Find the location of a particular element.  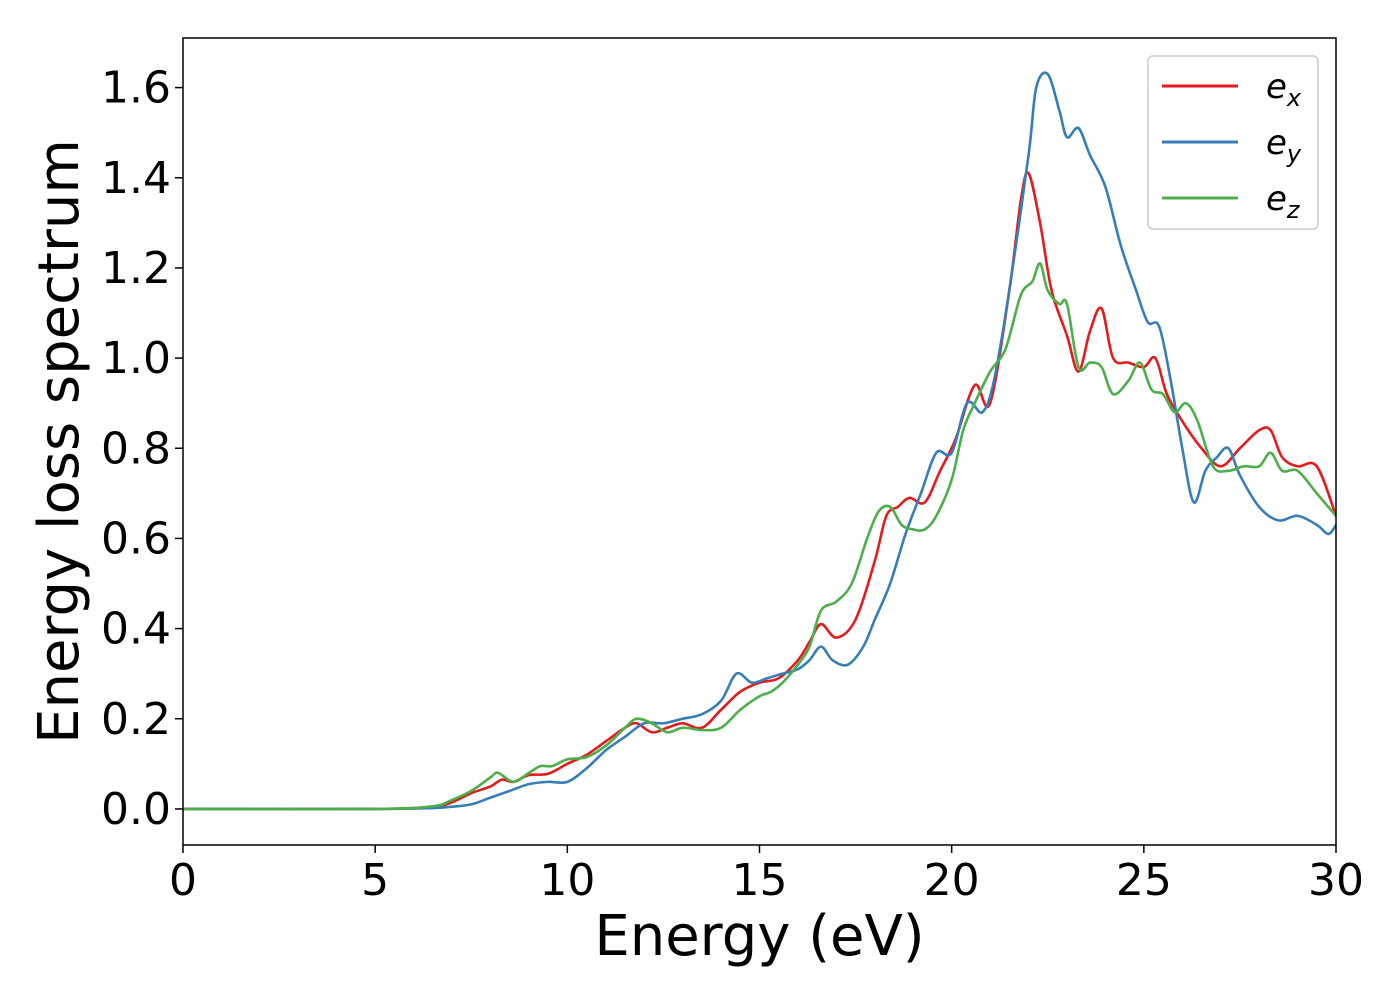

legend-label-e-x: ex is located at coordinates (1284, 89).